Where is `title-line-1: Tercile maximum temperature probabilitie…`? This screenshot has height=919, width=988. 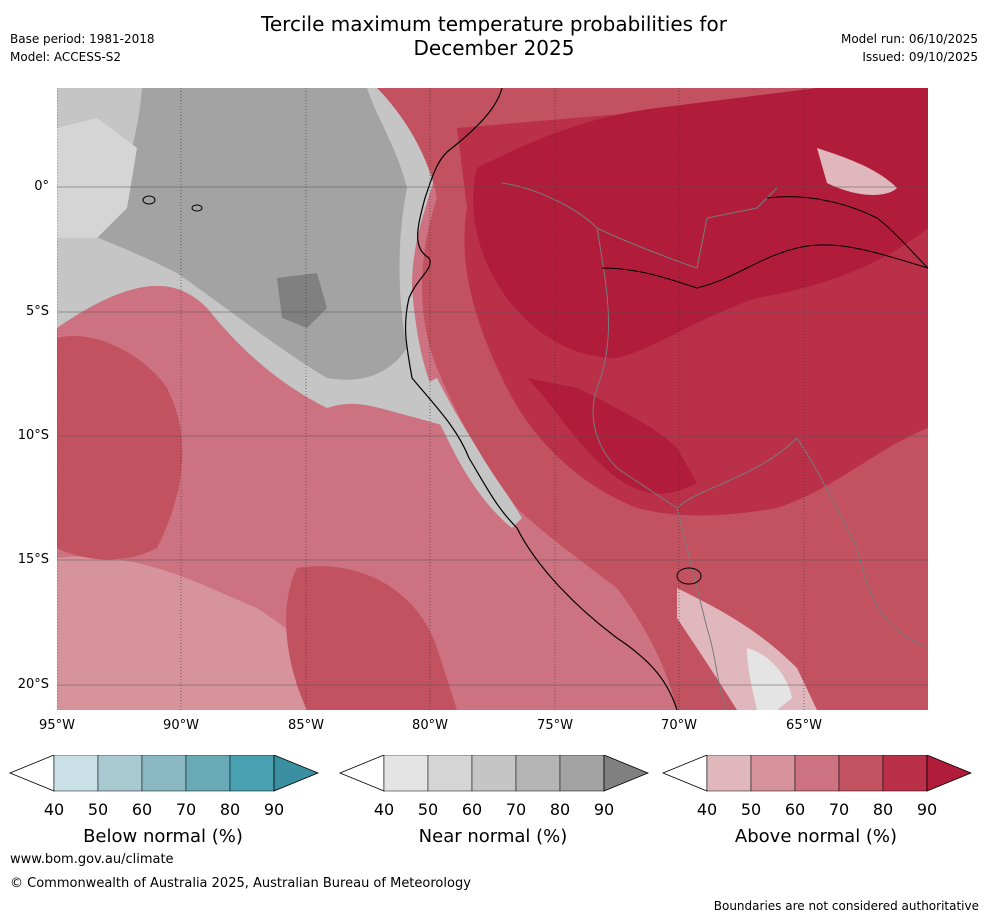 title-line-1: Tercile maximum temperature probabilitie… is located at coordinates (494, 24).